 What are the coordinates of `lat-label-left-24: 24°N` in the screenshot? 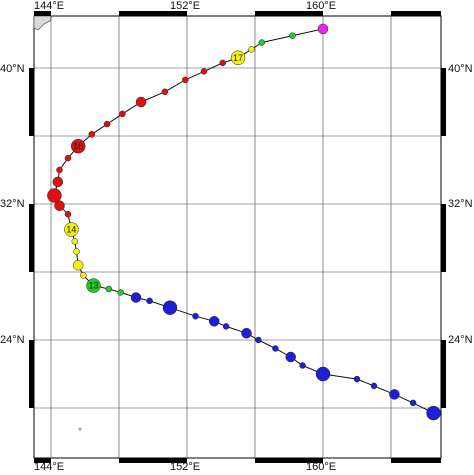 It's located at (12, 340).